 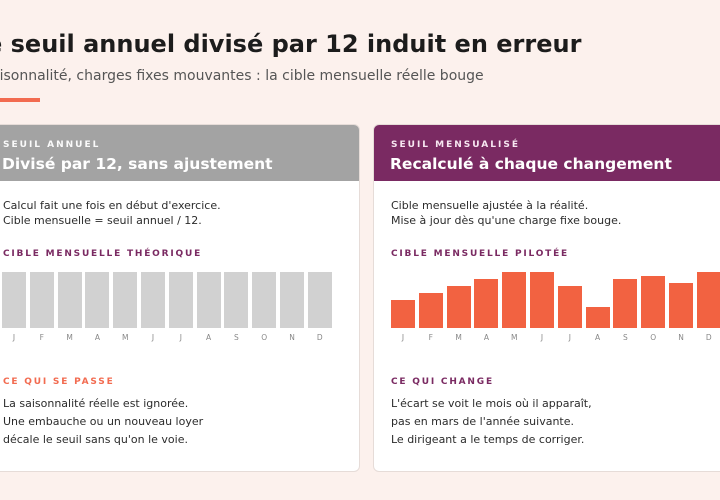 What do you see at coordinates (480, 254) in the screenshot?
I see `chart-label: CIBLE MENSUELLE PILOTÉE` at bounding box center [480, 254].